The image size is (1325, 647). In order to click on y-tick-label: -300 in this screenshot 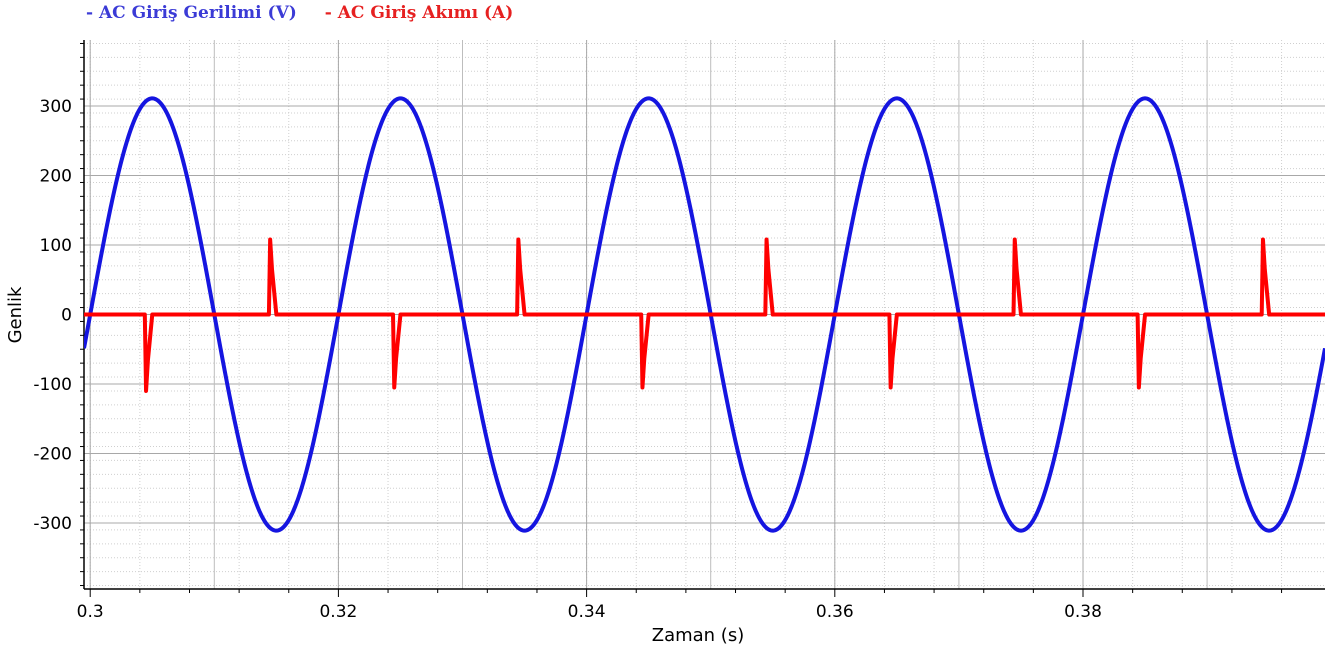, I will do `click(52, 524)`.